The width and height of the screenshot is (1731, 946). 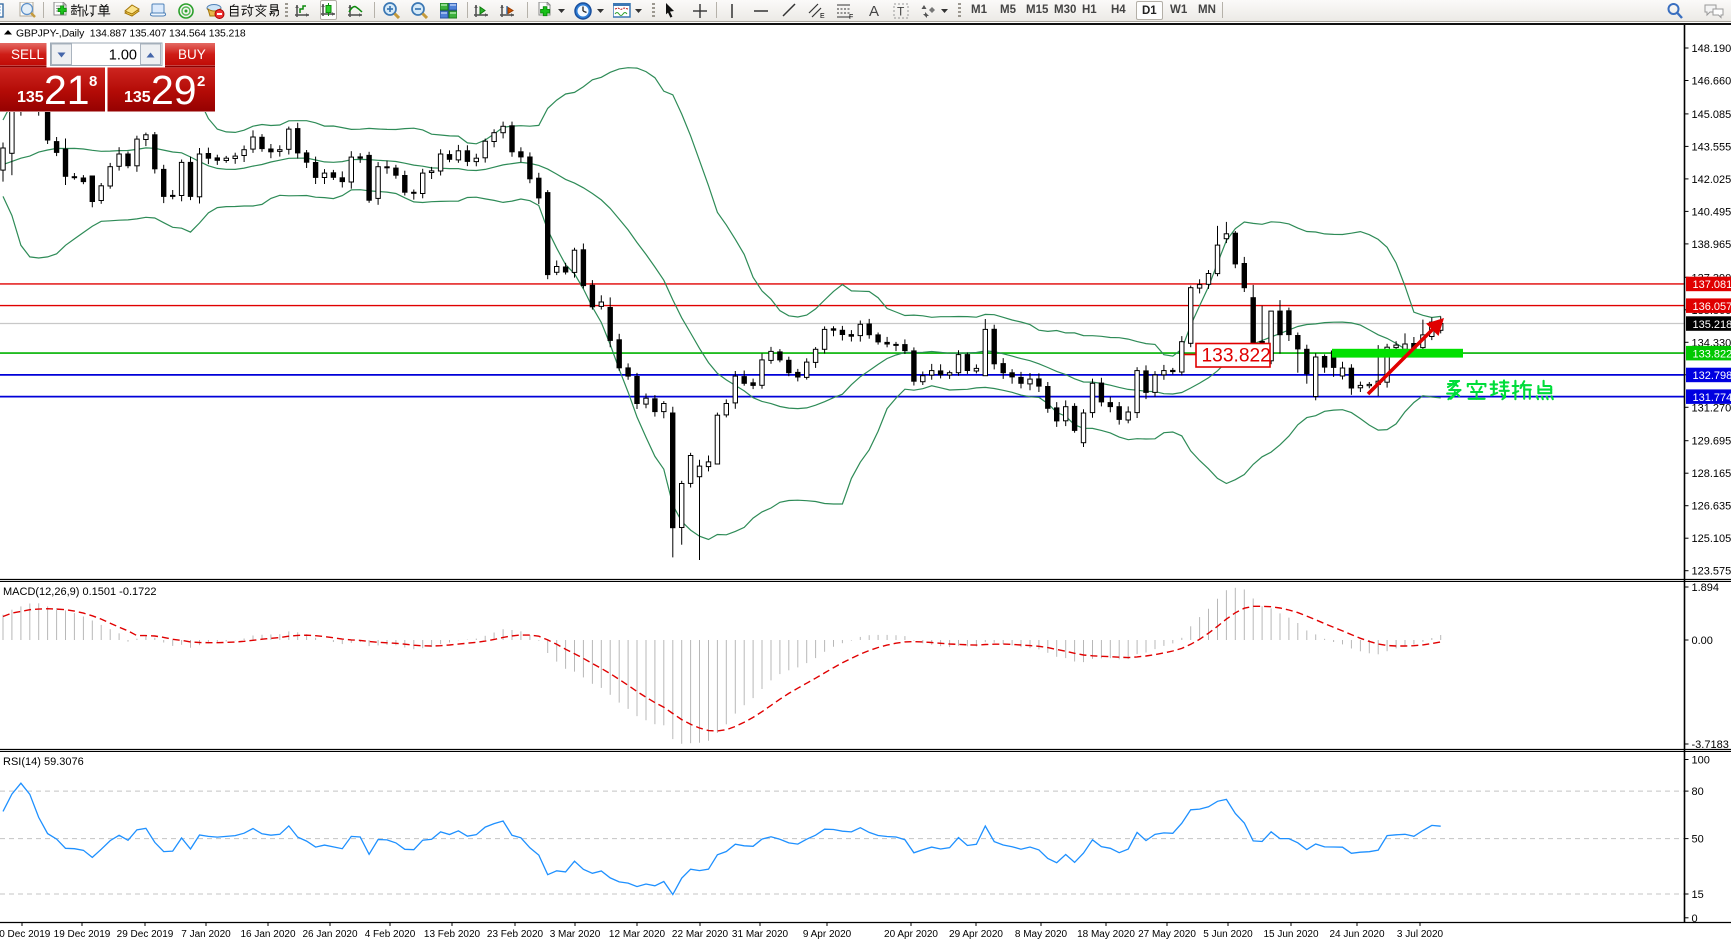 I want to click on svg-text: A, so click(x=874, y=10).